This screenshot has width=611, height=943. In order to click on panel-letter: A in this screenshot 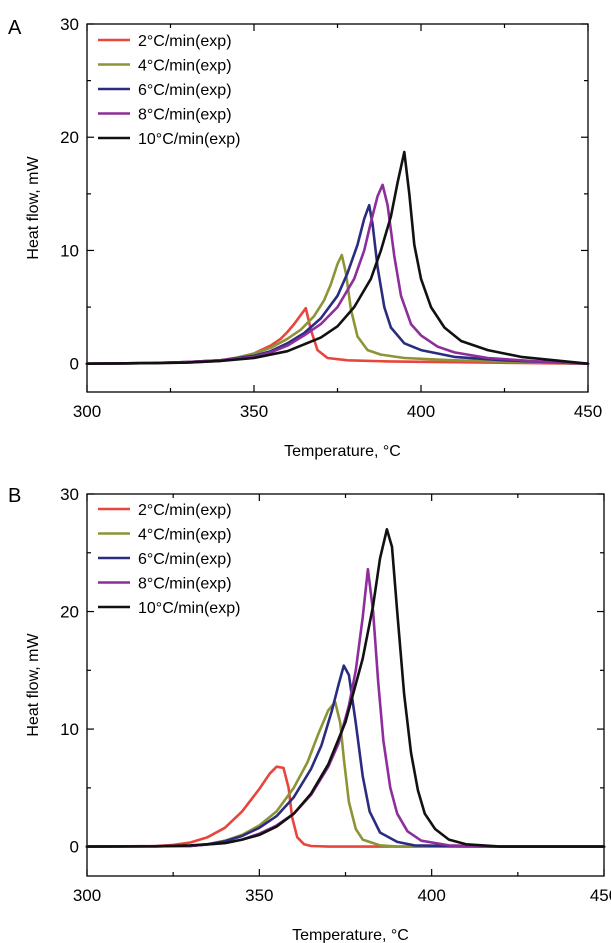, I will do `click(15, 28)`.